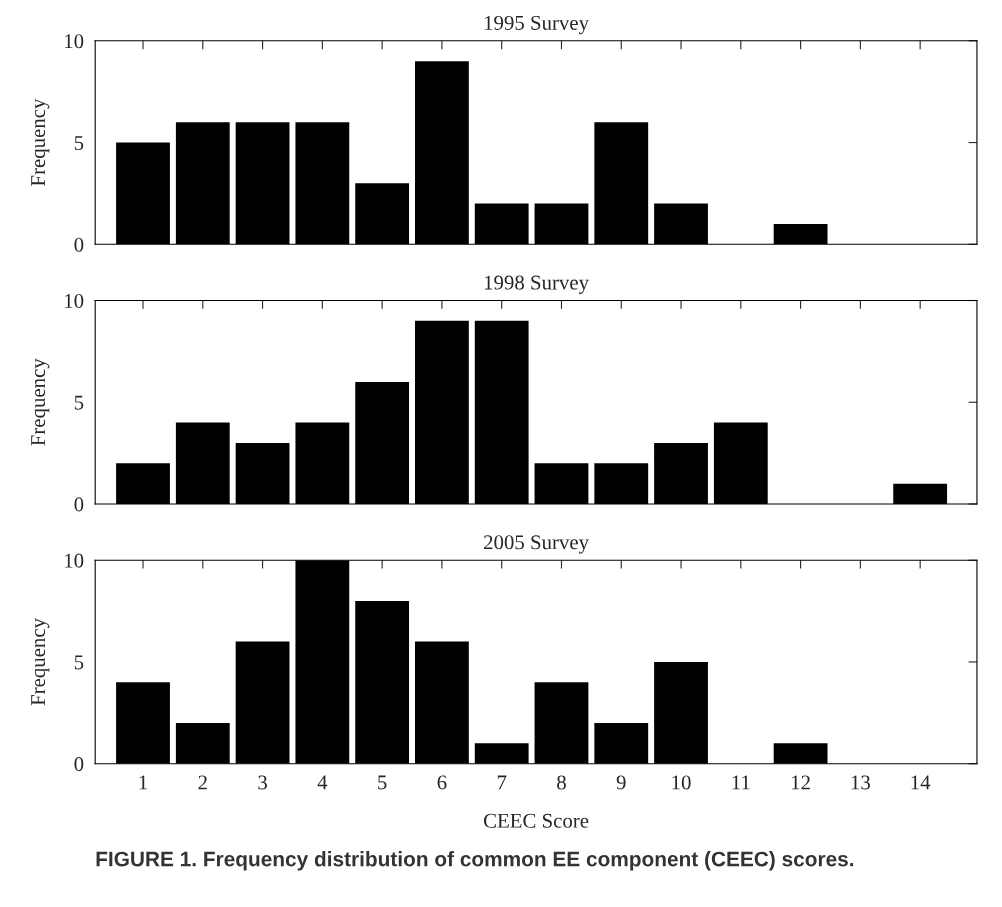 This screenshot has width=1002, height=907. What do you see at coordinates (741, 782) in the screenshot?
I see `x-tick-label: 11` at bounding box center [741, 782].